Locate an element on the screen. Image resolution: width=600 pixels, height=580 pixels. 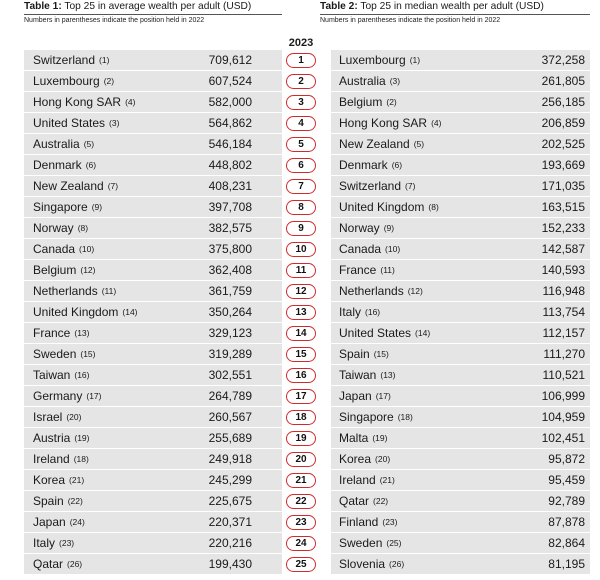
previous-position: (26) is located at coordinates (75, 564).